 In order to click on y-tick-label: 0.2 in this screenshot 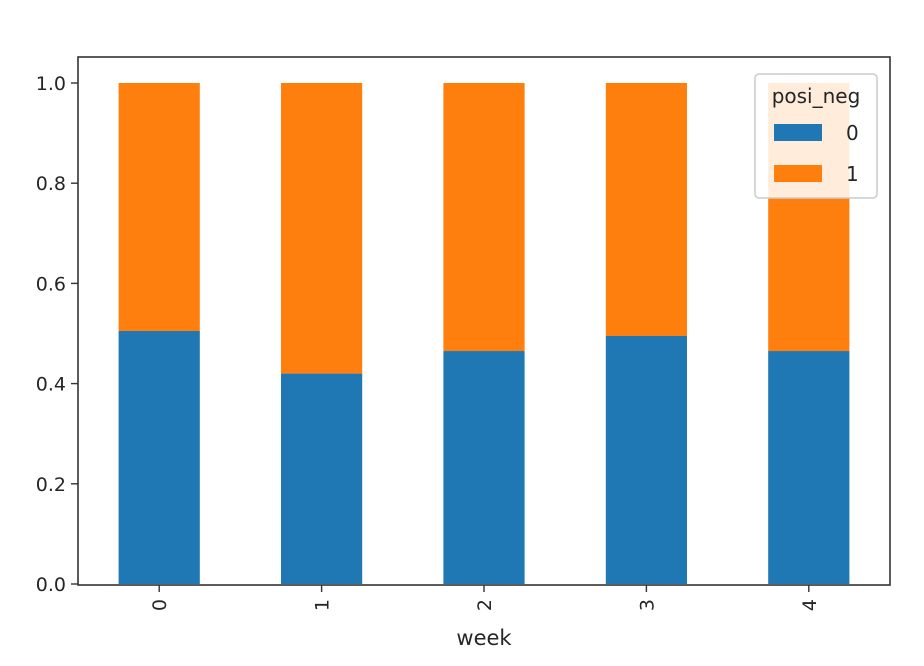, I will do `click(51, 485)`.